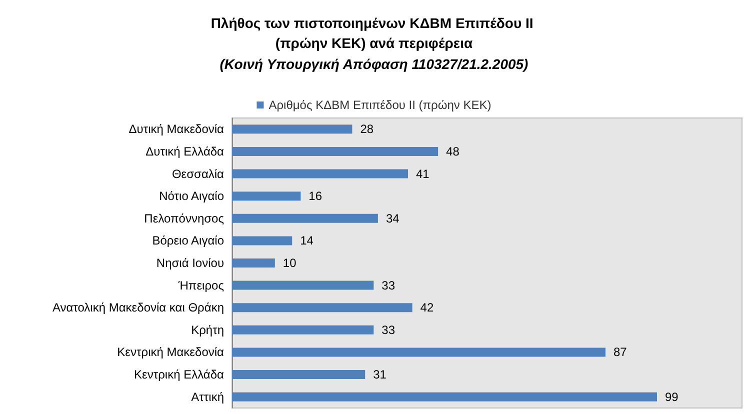 The height and width of the screenshot is (414, 748). I want to click on y-tick-label: Δυτική Ελλάδα, so click(185, 151).